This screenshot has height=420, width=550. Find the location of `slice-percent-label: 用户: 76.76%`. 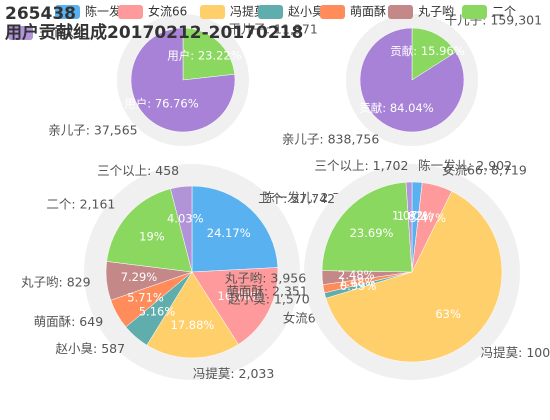

slice-percent-label: 用户: 76.76% is located at coordinates (161, 104).